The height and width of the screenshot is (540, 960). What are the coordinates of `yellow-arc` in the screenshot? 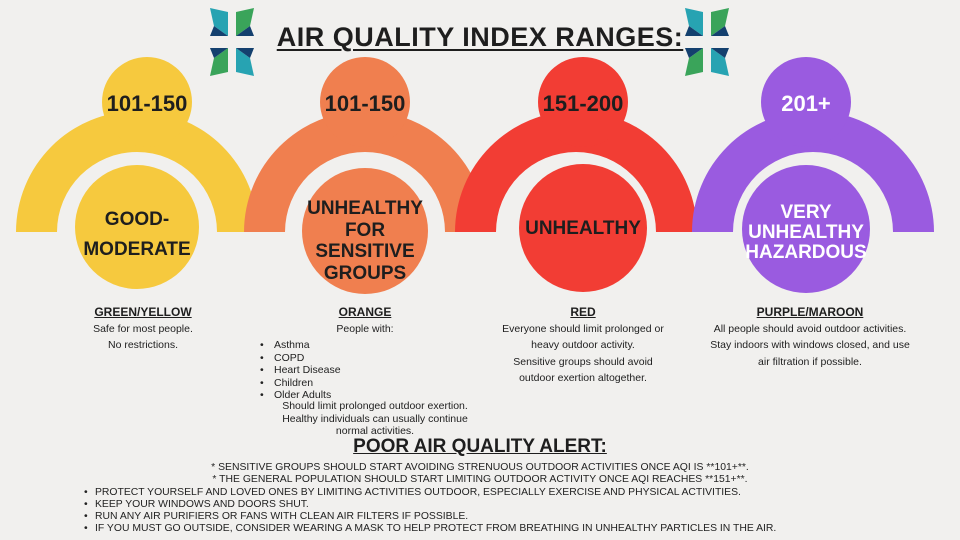 It's located at (137, 171).